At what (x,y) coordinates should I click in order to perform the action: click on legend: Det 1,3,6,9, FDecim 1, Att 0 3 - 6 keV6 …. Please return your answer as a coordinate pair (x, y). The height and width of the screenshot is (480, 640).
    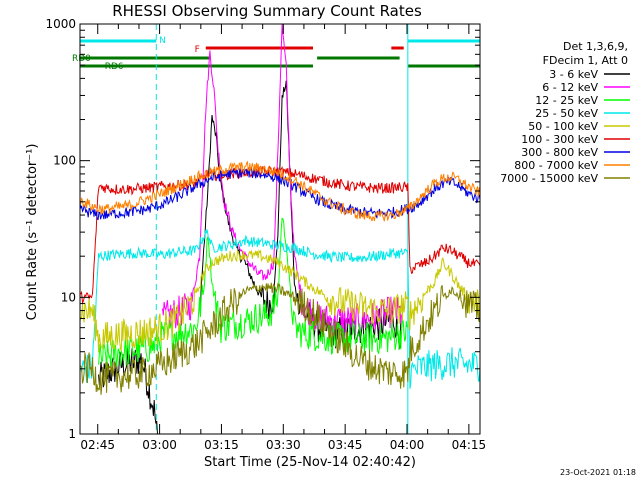
    Looking at the image, I should click on (565, 112).